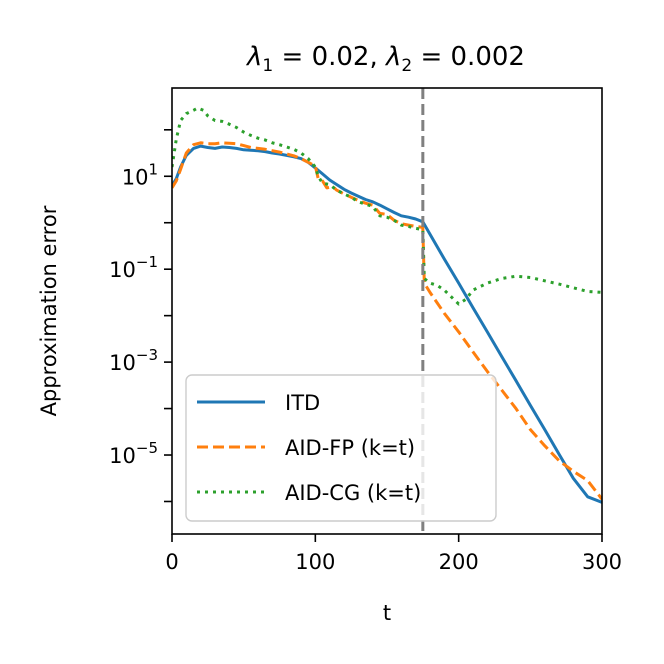 This screenshot has height=664, width=664. I want to click on y-tick-label: 10¹, so click(140, 174).